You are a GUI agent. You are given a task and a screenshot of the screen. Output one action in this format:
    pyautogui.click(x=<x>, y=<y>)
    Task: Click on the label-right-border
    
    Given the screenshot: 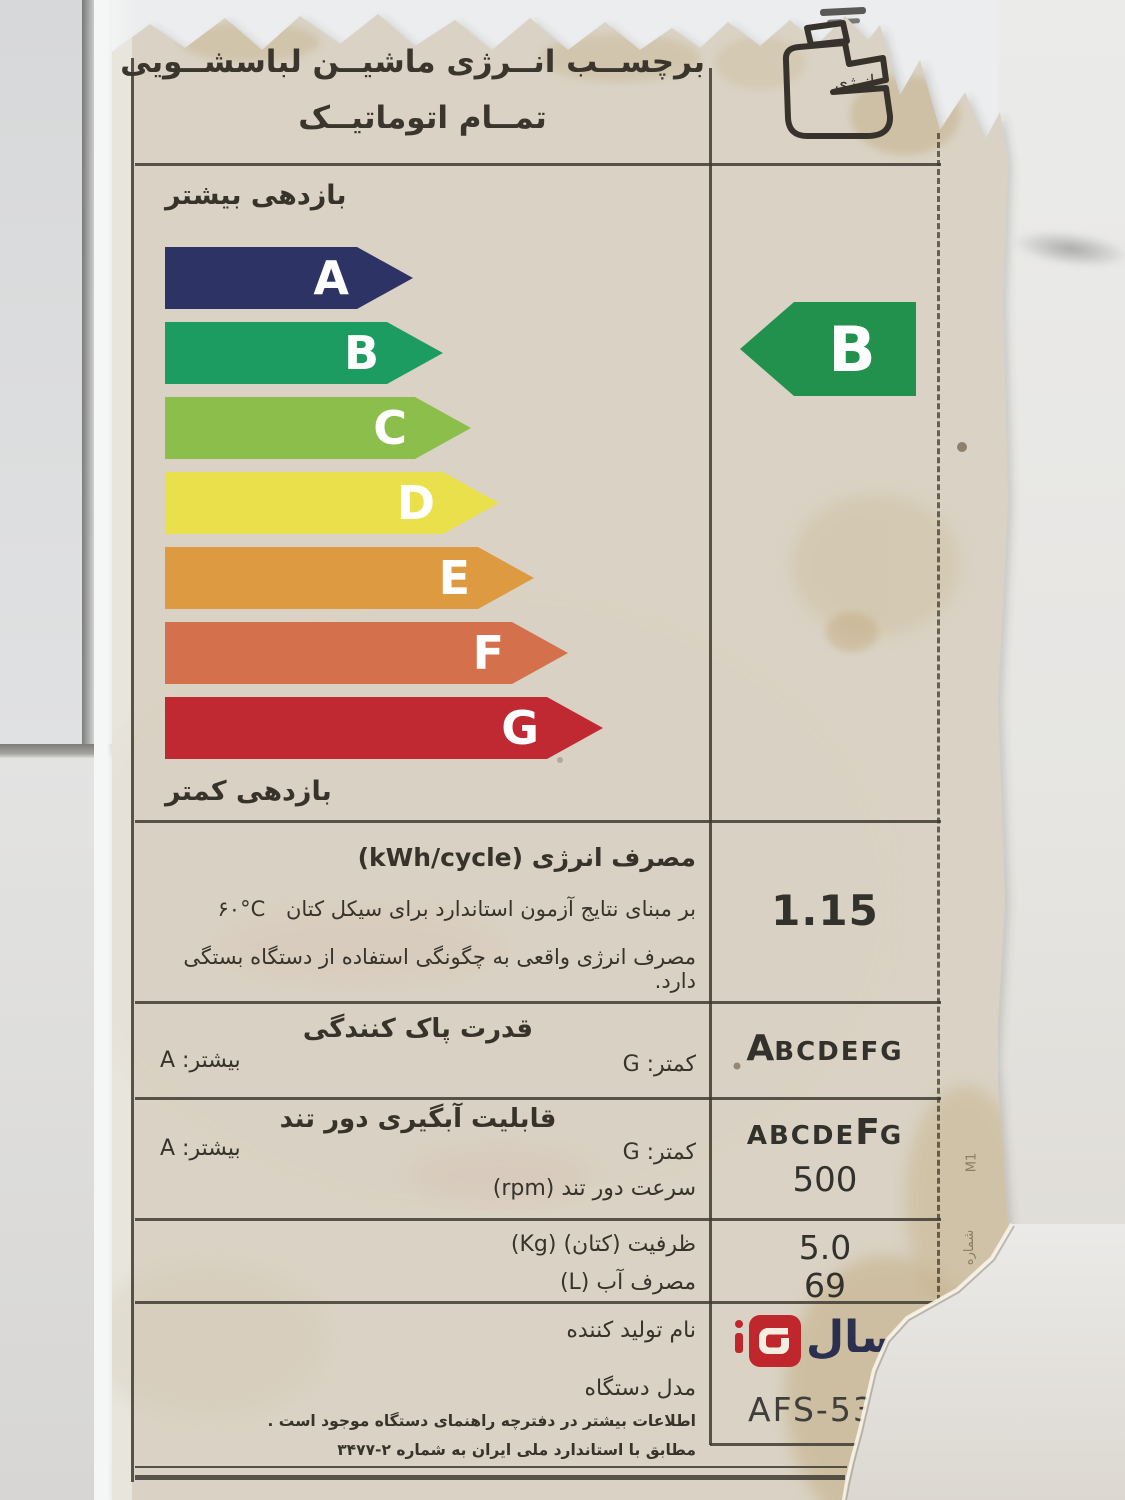 What is the action you would take?
    pyautogui.click(x=938, y=789)
    